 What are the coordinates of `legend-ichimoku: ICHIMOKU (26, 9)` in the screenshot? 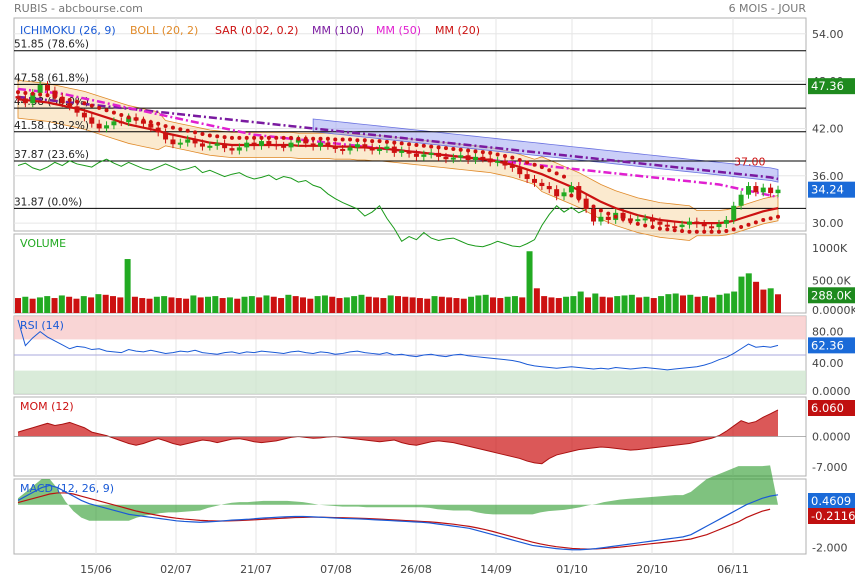 It's located at (68, 30).